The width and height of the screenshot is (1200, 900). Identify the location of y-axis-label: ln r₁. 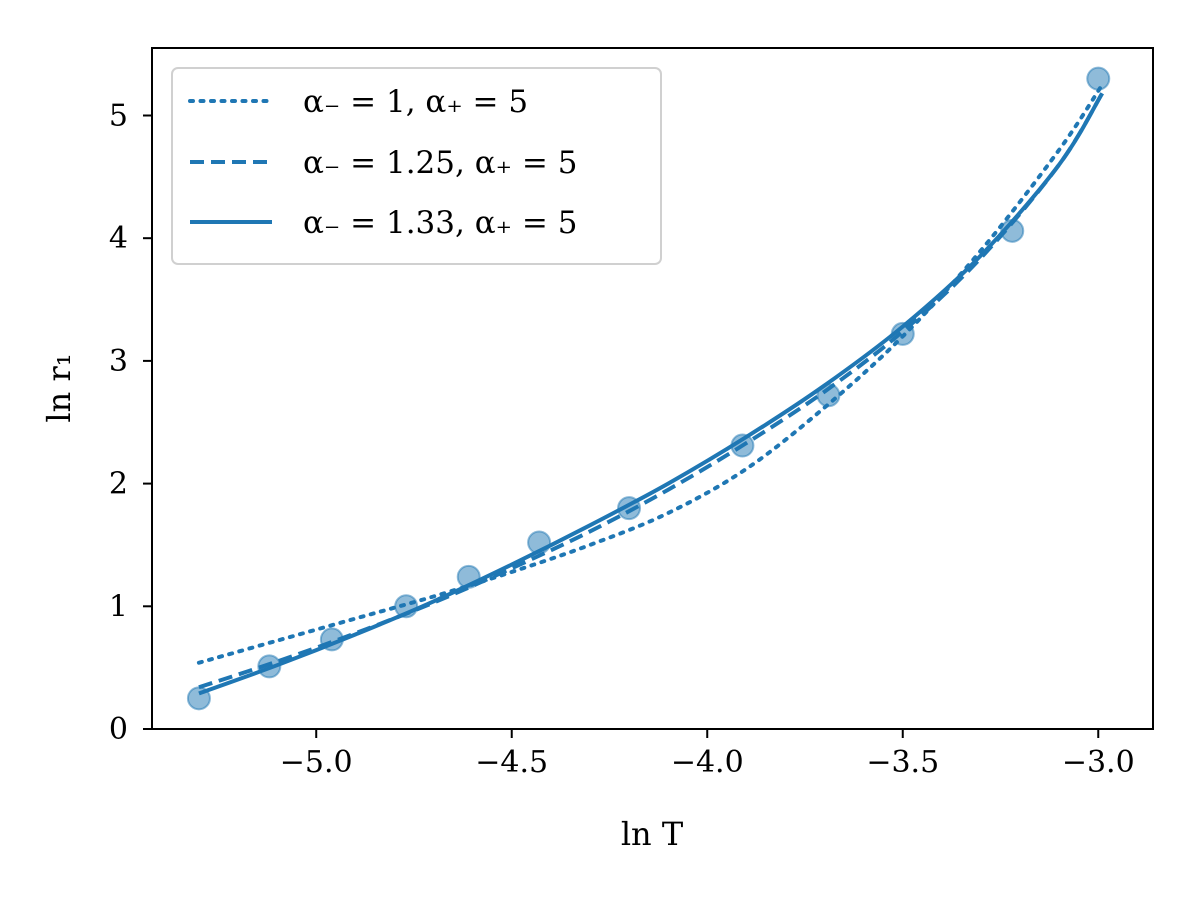
(59, 387).